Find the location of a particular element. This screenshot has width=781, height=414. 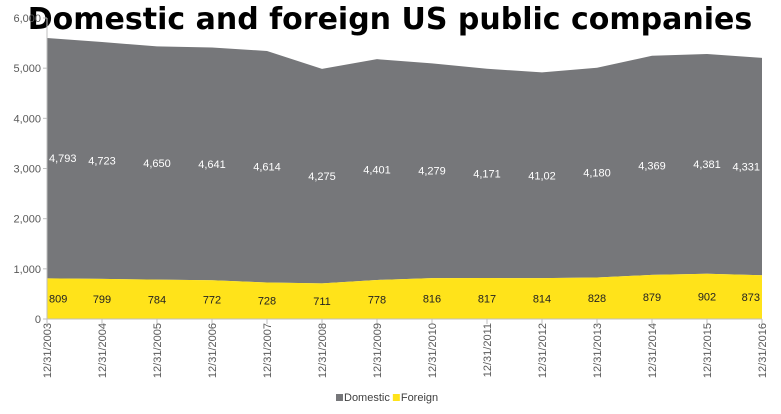

data-label-foreign: 778 is located at coordinates (377, 300).